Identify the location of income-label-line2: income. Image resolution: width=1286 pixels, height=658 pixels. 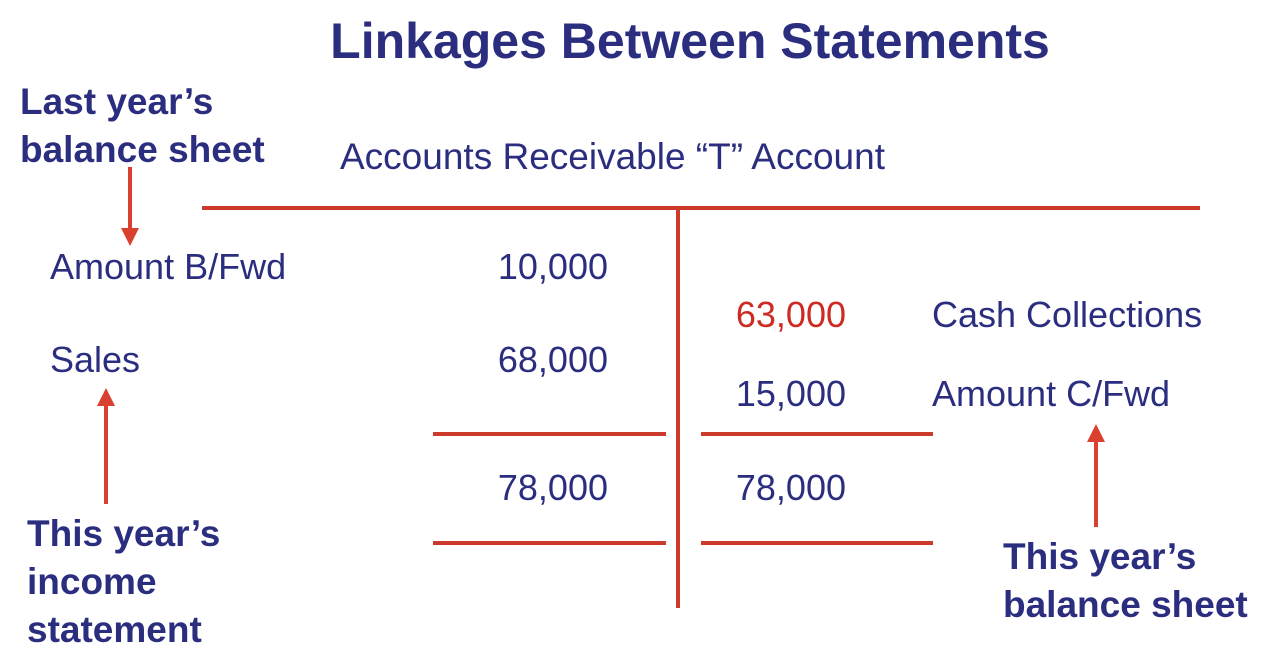
(92, 581).